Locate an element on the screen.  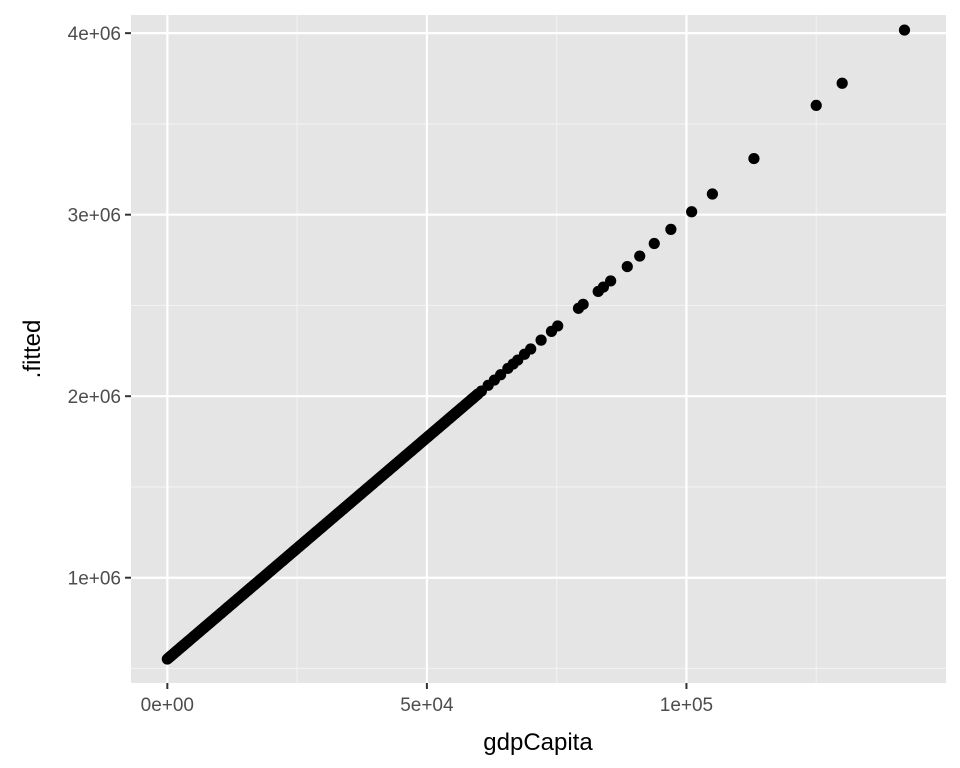
y-axis-title: .fitted is located at coordinates (32, 349).